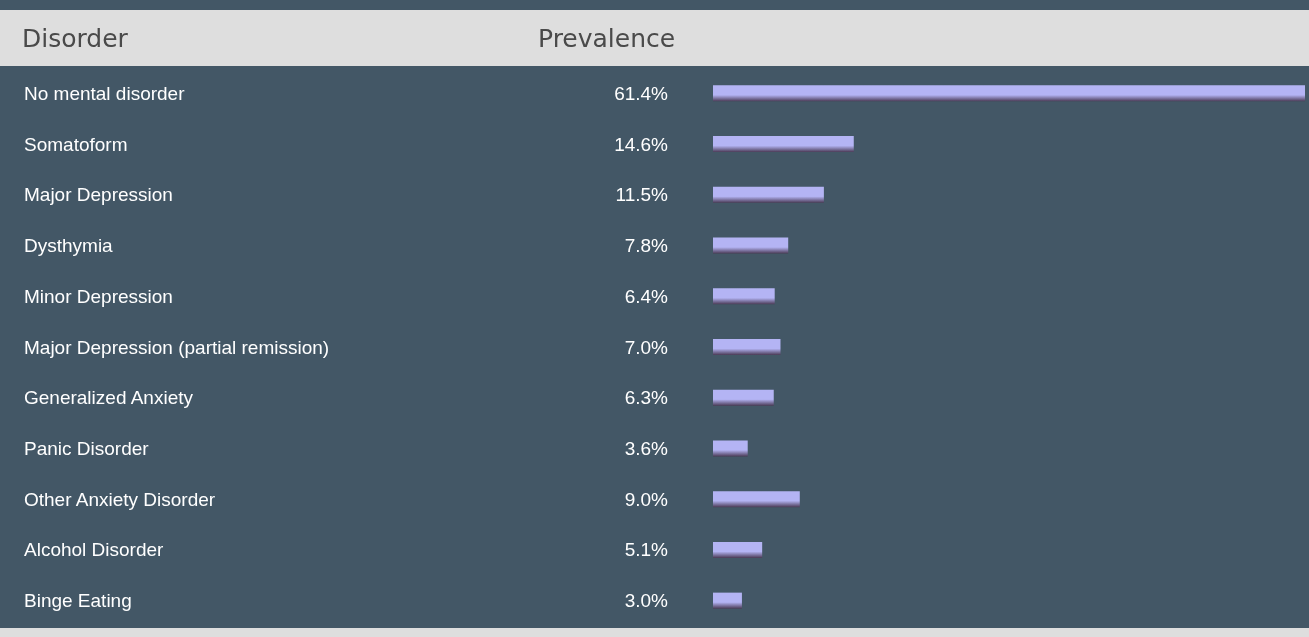  I want to click on data-label: 6.3%, so click(646, 398).